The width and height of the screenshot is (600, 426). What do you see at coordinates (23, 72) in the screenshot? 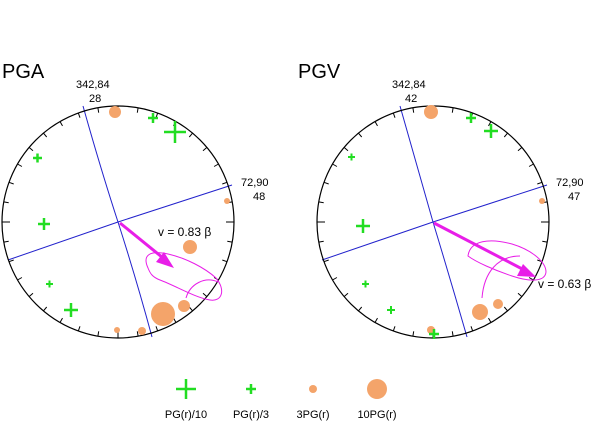
I see `panel-title-pga: PGA` at bounding box center [23, 72].